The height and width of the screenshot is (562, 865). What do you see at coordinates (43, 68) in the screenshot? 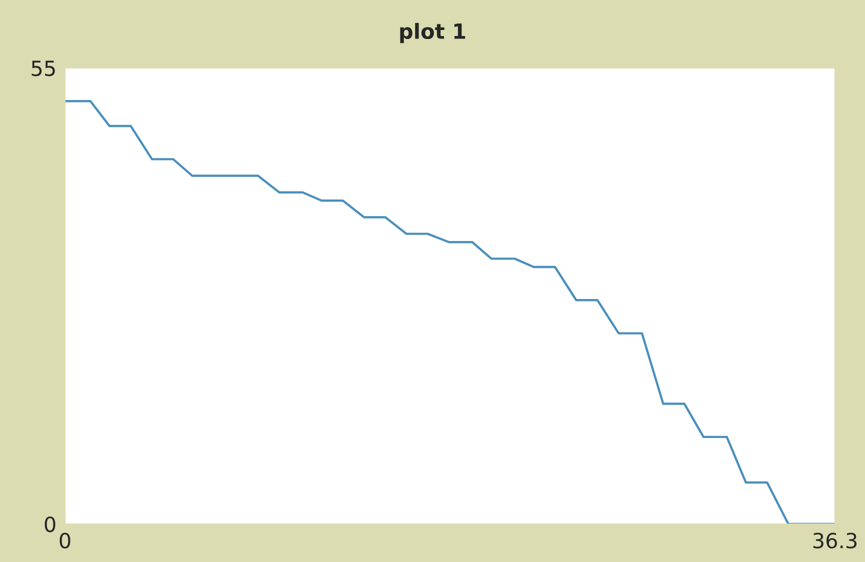
I see `y-tick-label: 55` at bounding box center [43, 68].